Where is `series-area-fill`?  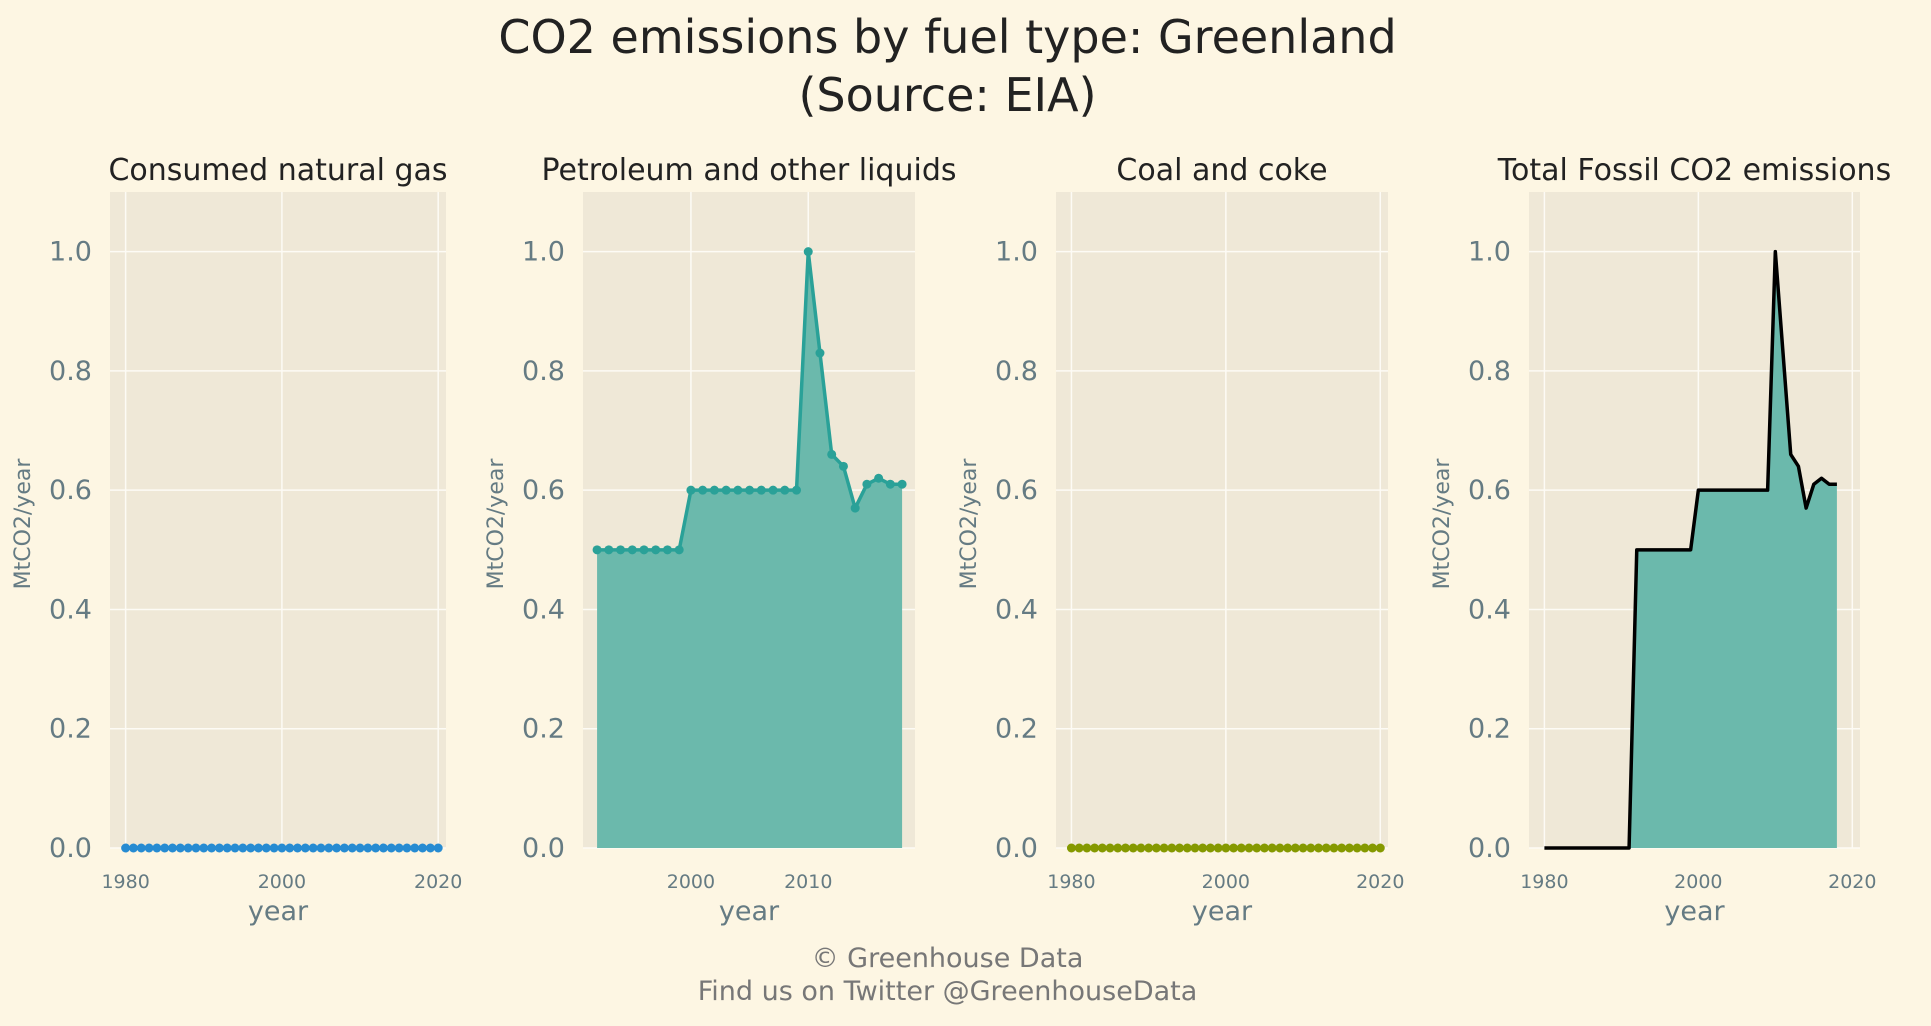
series-area-fill is located at coordinates (750, 550).